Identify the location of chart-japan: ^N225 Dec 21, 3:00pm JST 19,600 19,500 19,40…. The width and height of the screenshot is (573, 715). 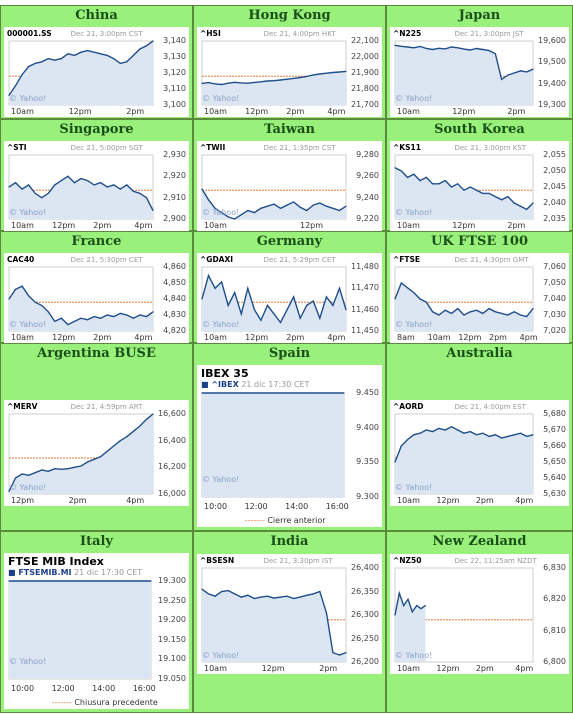
(479, 72).